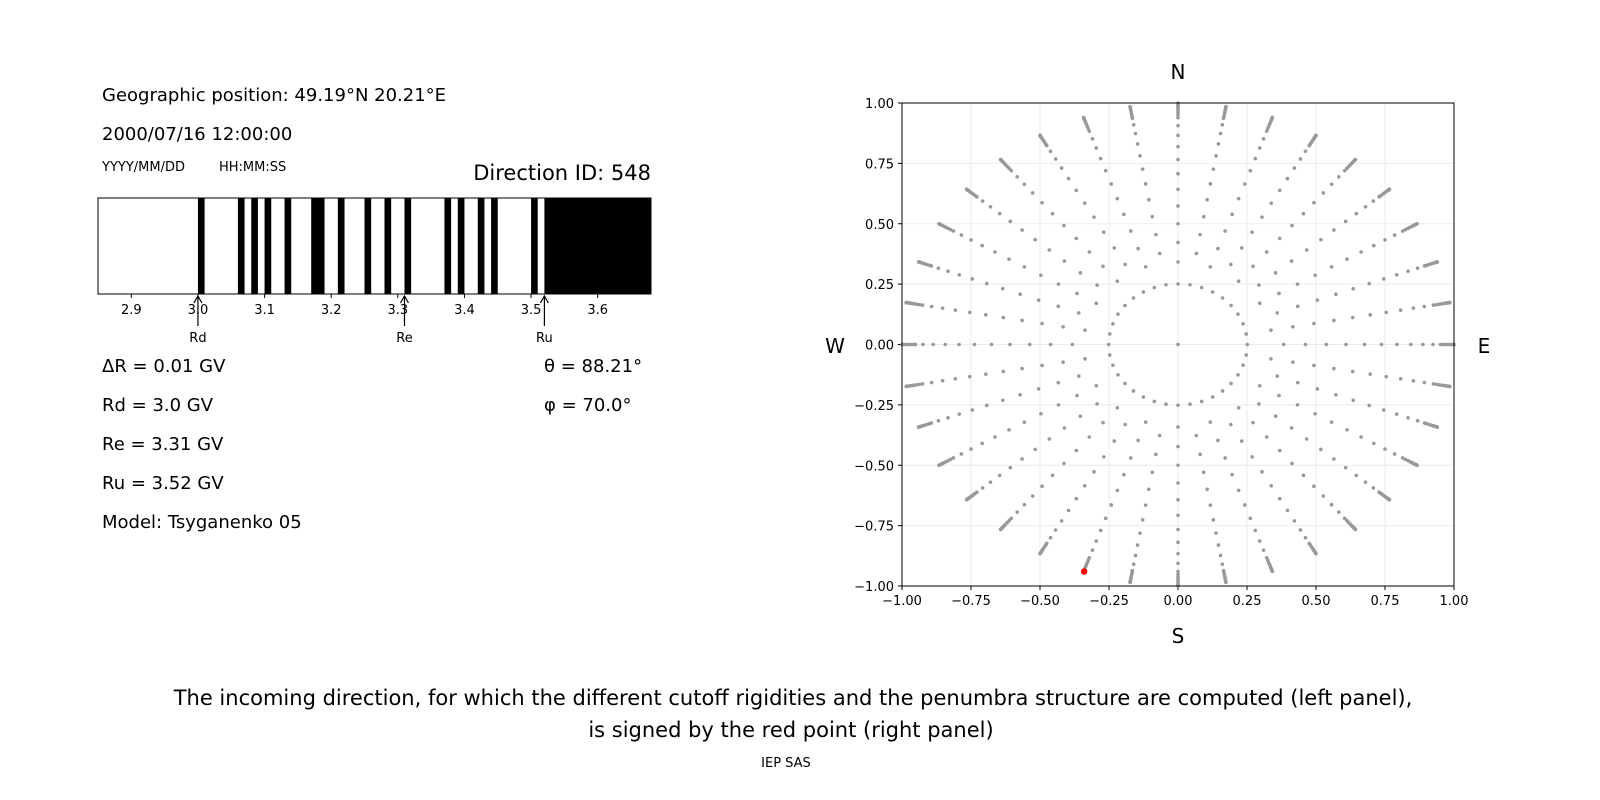  Describe the element at coordinates (879, 285) in the screenshot. I see `y-tick-label: 0.25` at that location.